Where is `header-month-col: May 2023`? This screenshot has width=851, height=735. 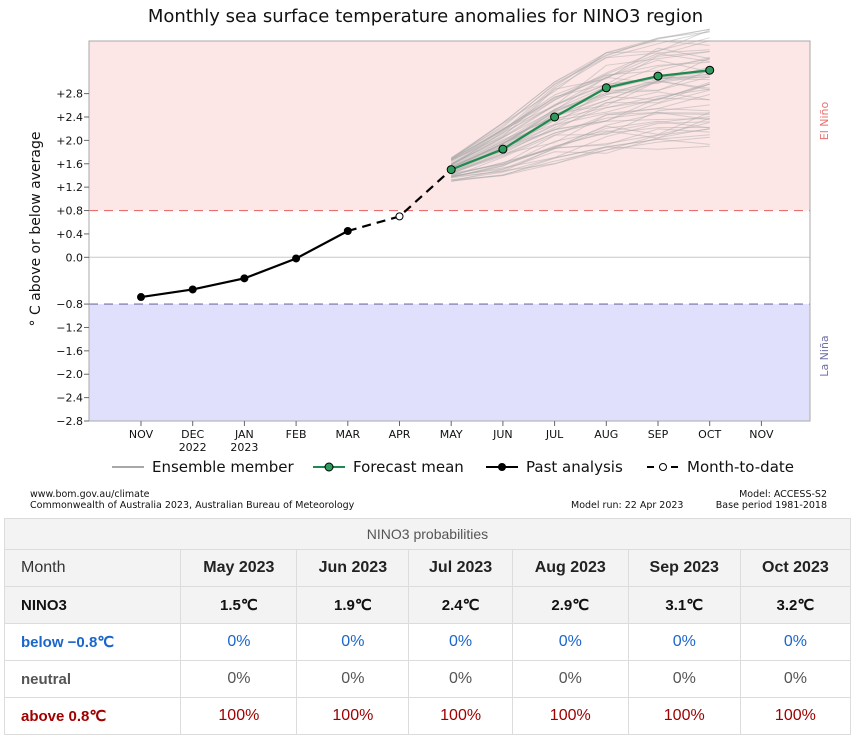 header-month-col: May 2023 is located at coordinates (239, 568).